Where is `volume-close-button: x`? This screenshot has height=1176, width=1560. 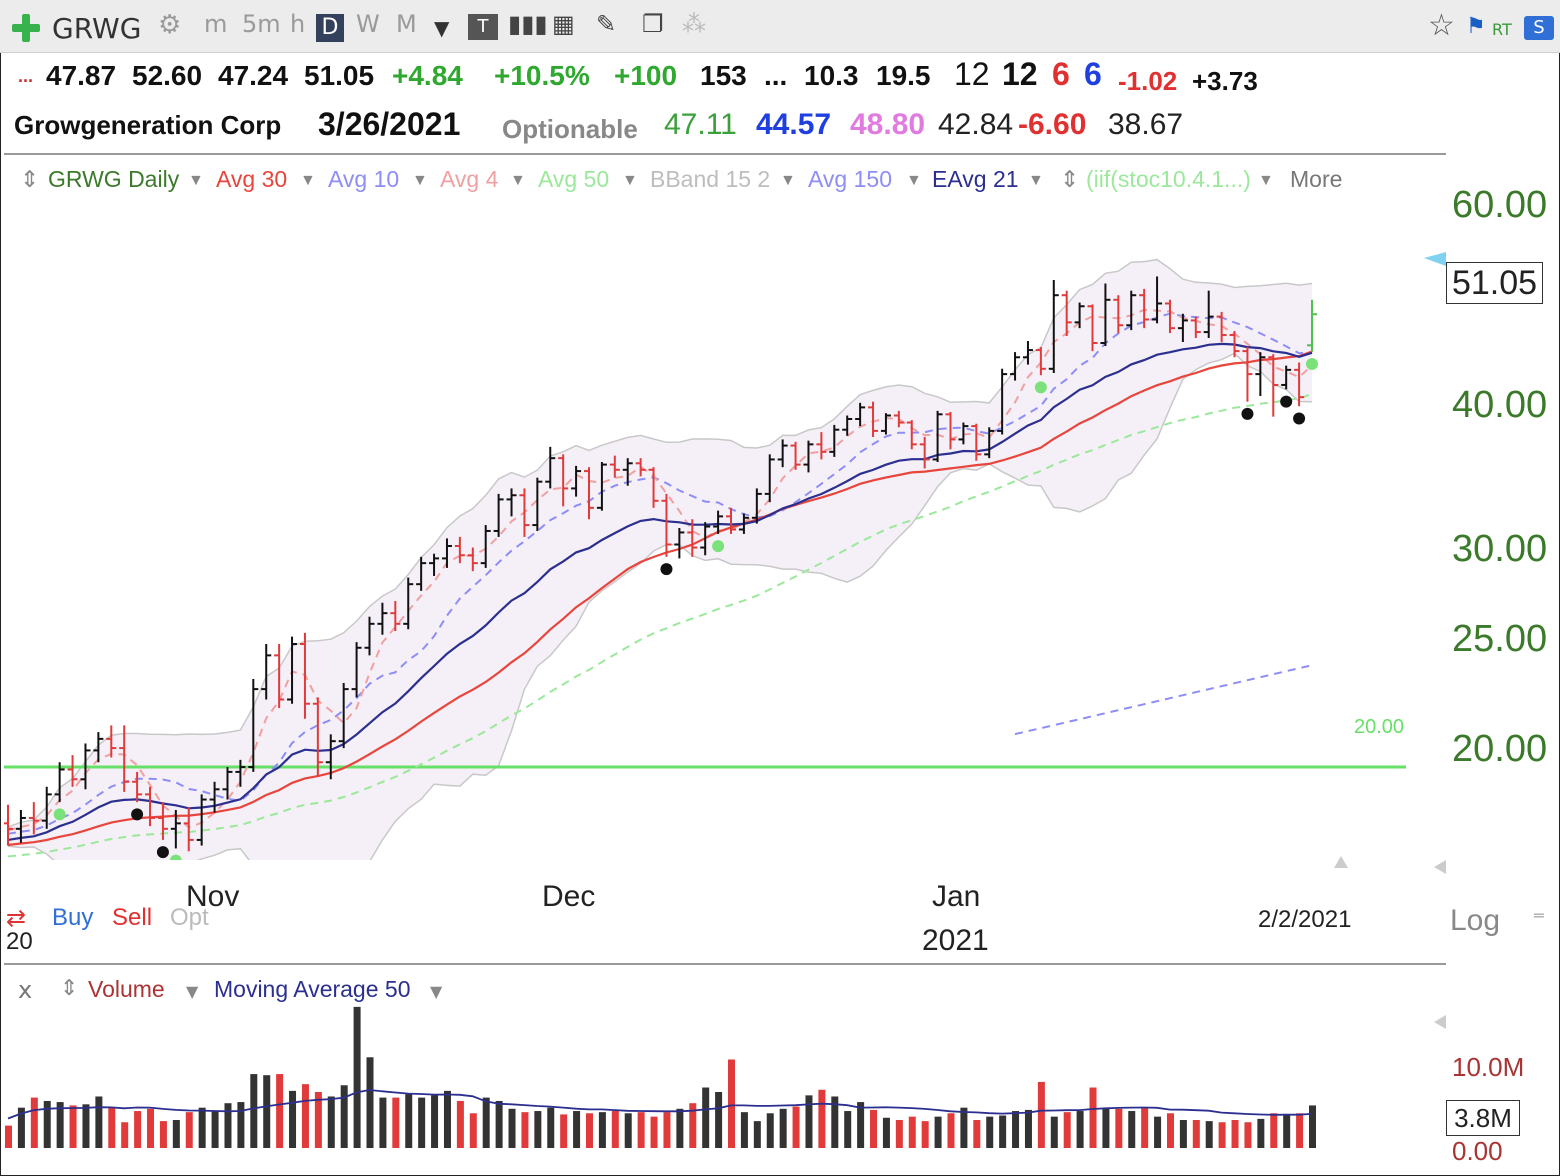
volume-close-button: x is located at coordinates (25, 990).